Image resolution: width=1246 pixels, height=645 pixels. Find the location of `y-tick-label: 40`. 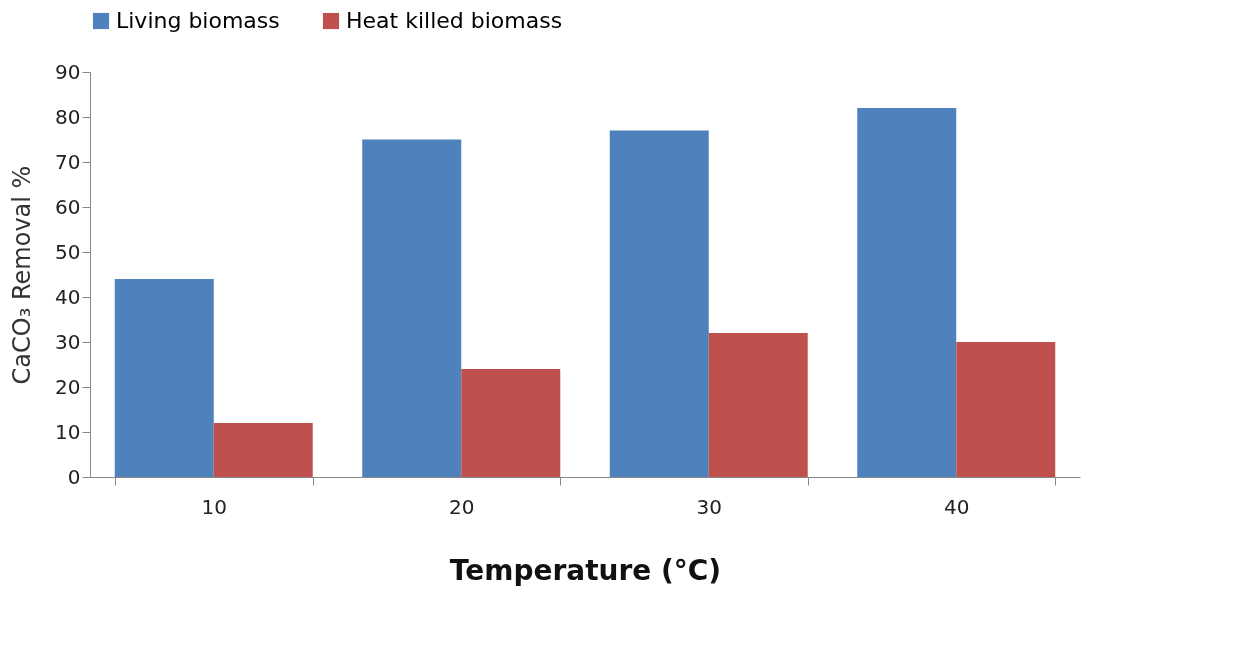

y-tick-label: 40 is located at coordinates (68, 296).